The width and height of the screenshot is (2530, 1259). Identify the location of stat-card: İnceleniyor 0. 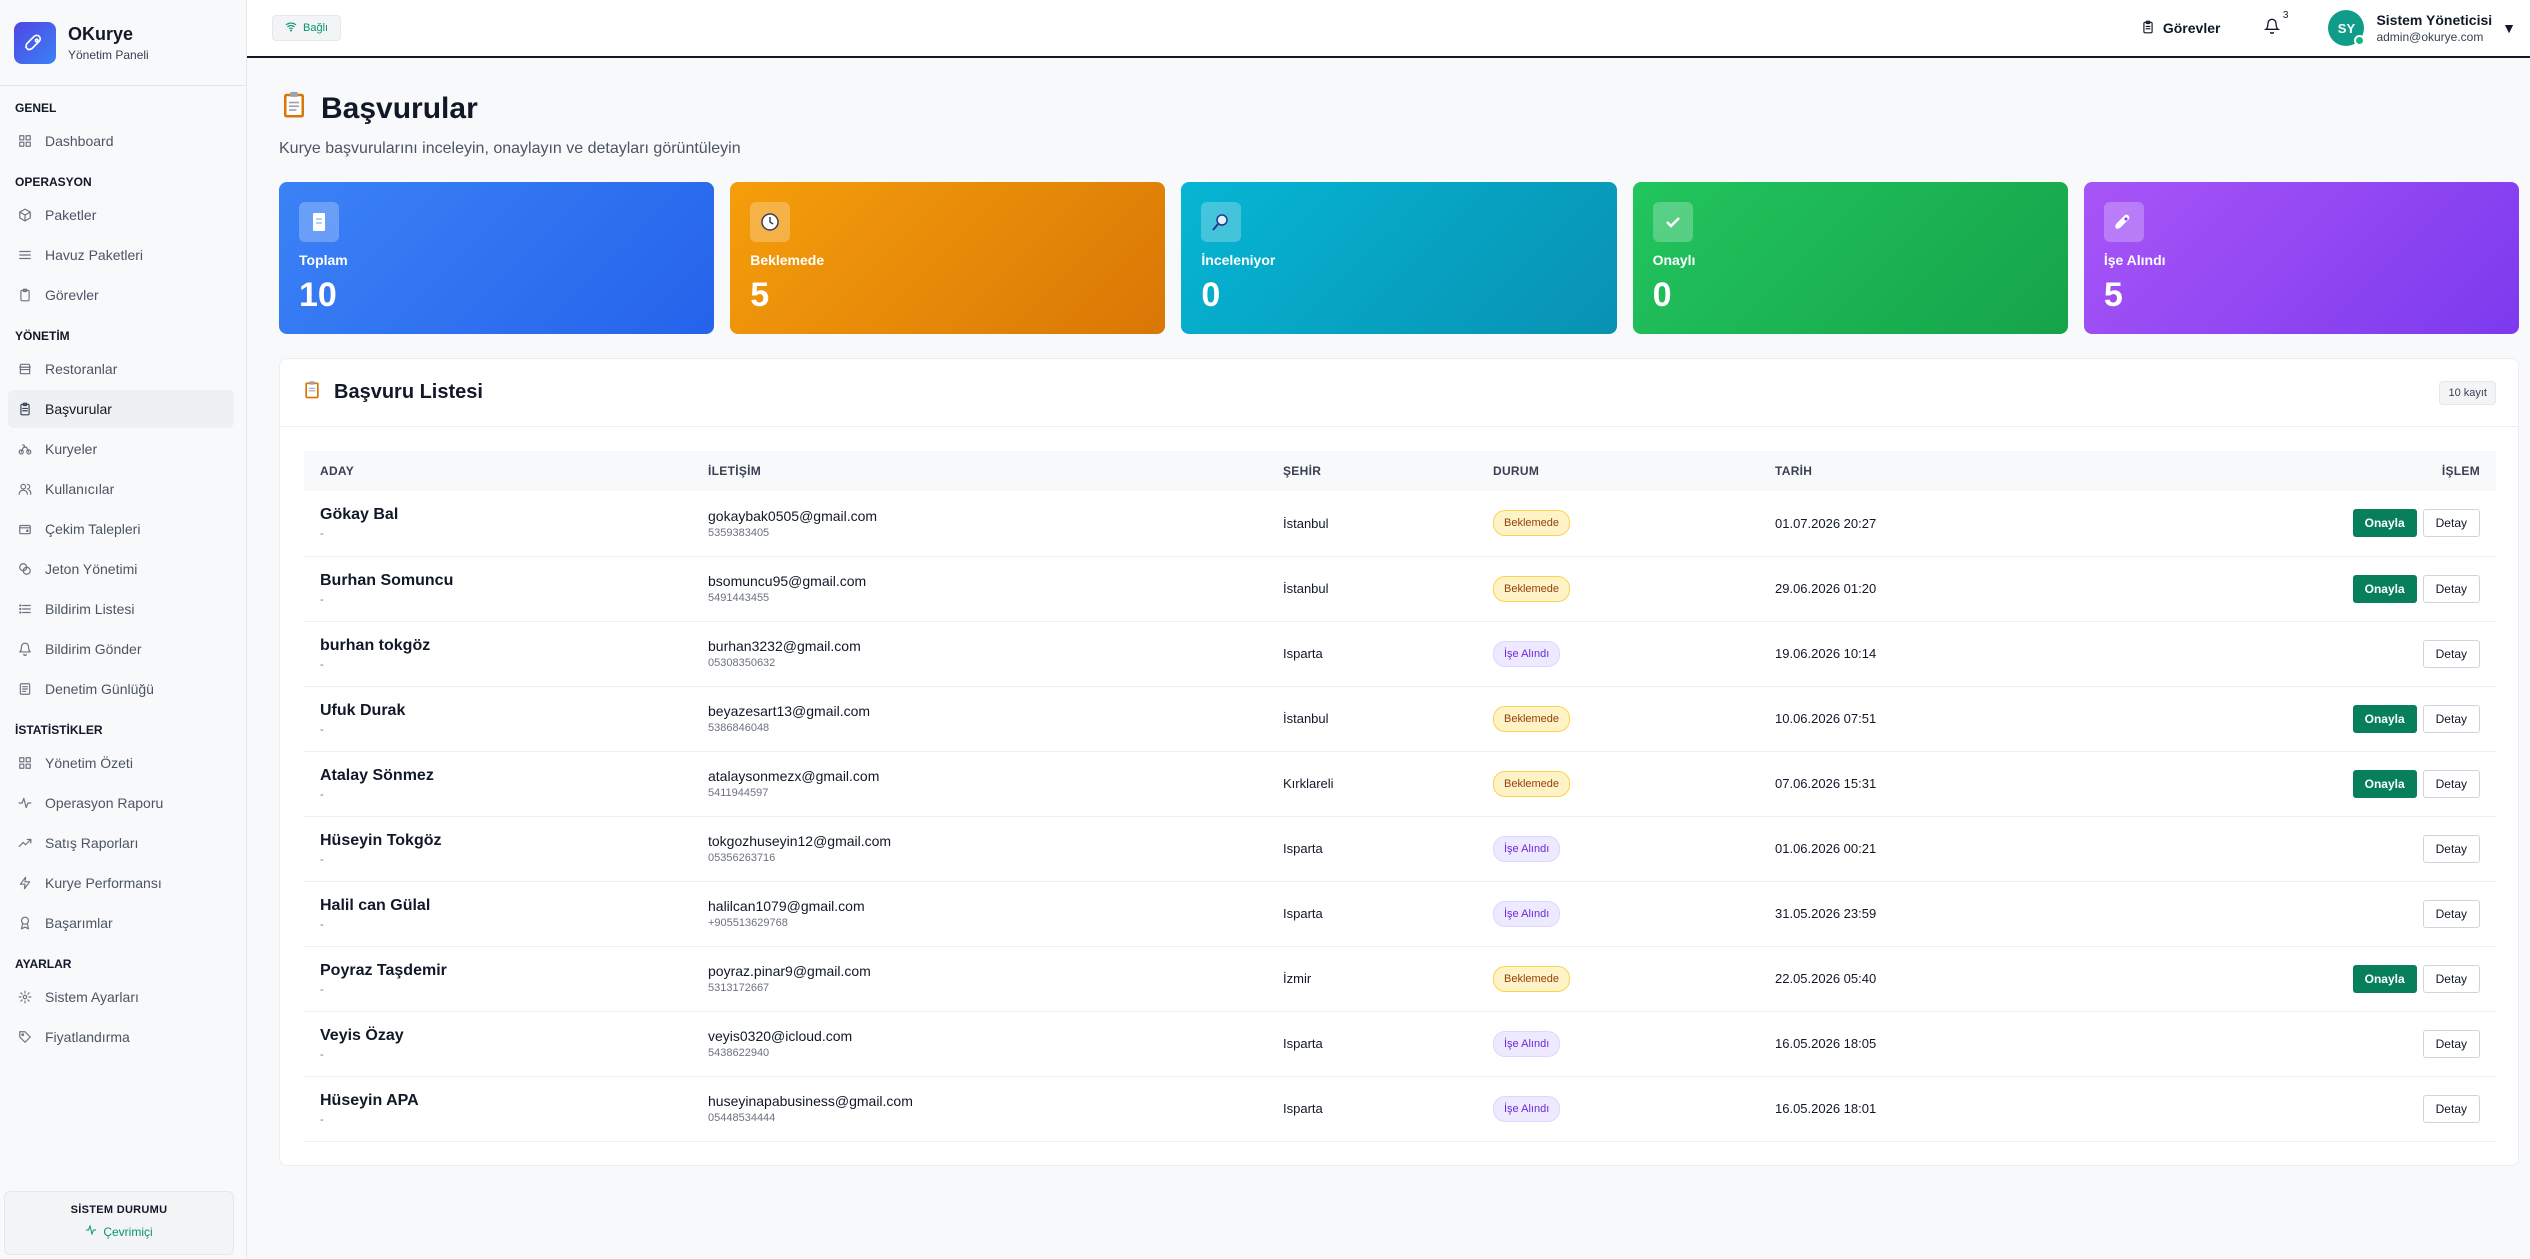
(1399, 258).